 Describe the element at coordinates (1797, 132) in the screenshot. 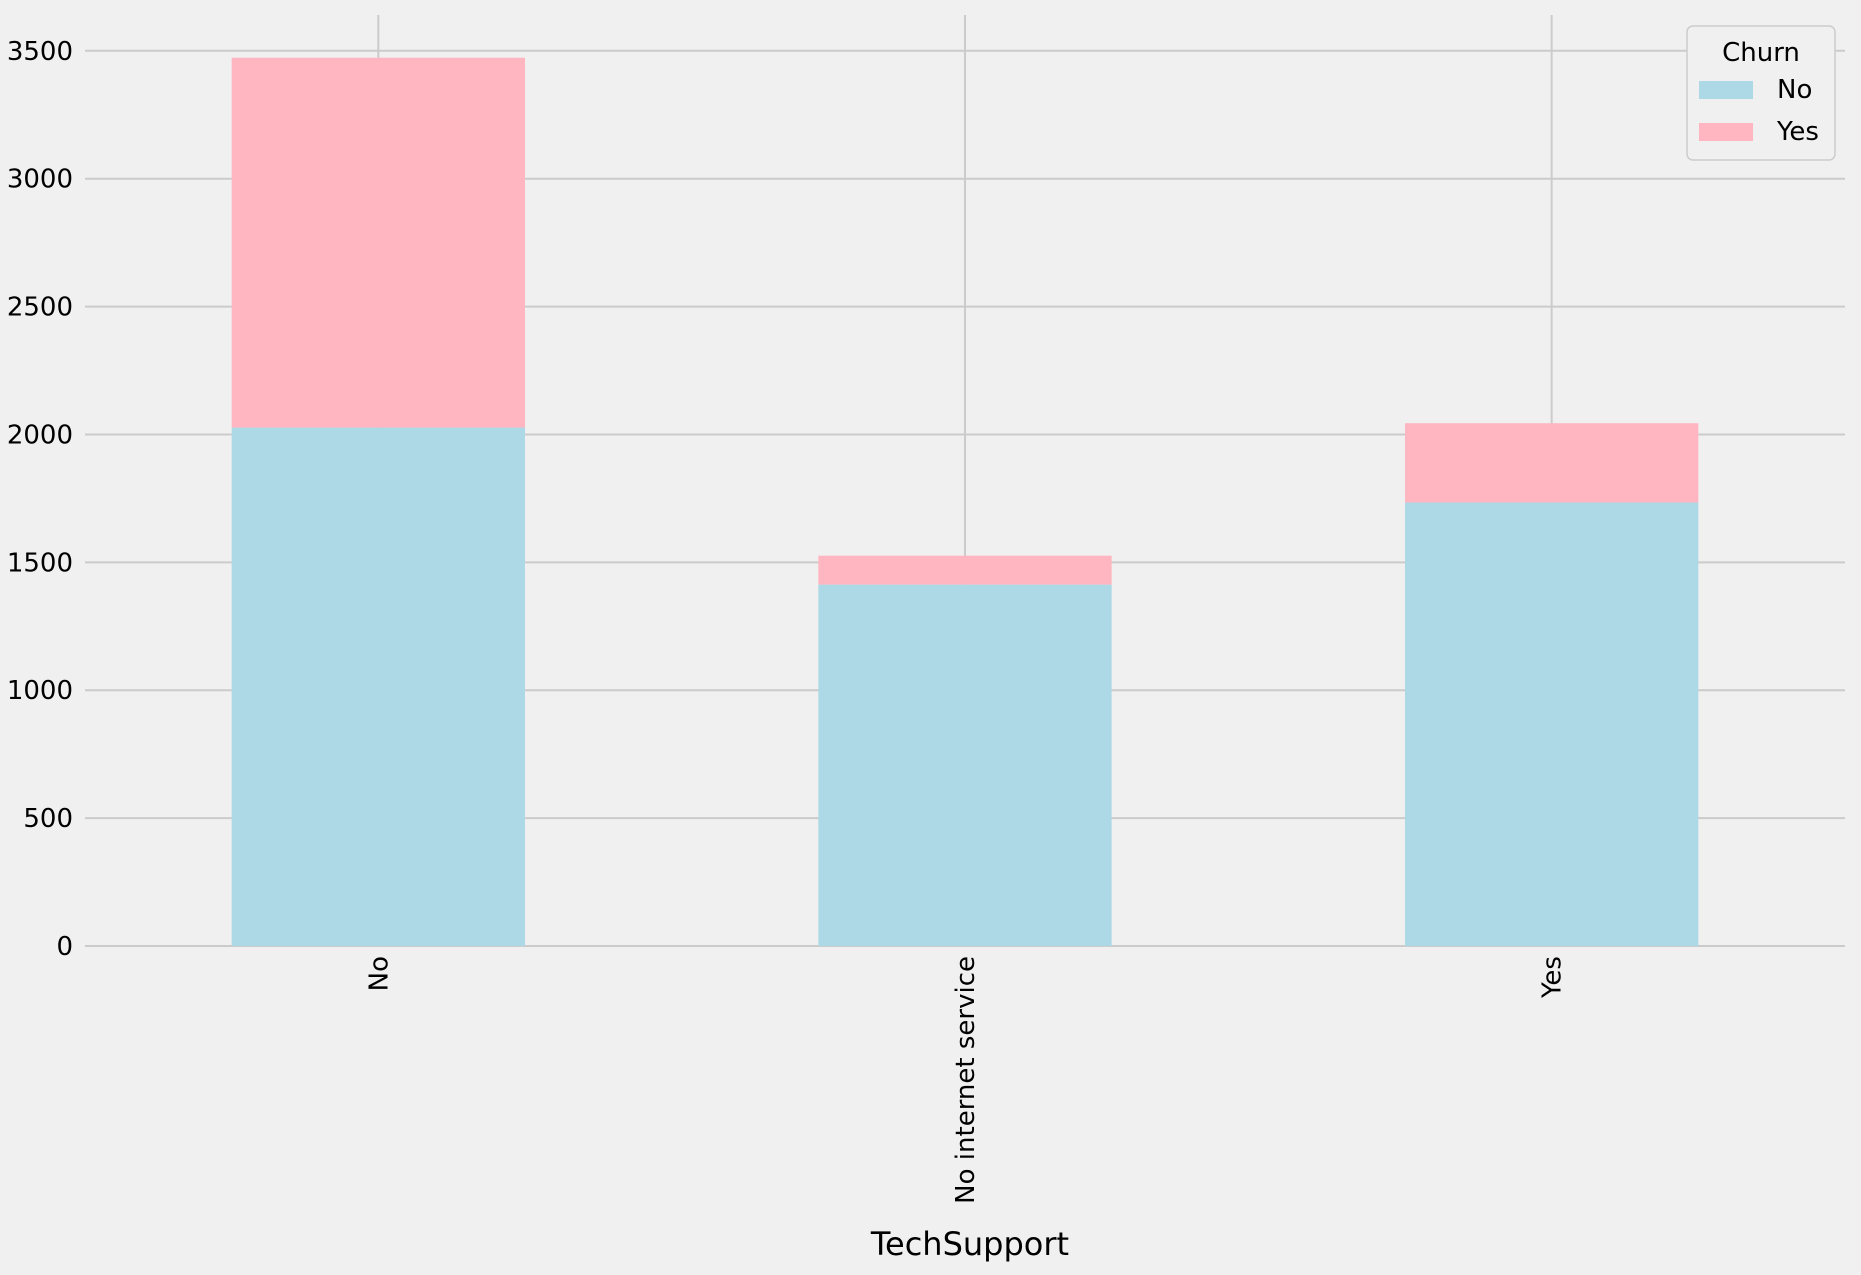

I see `legend-label: Yes` at that location.